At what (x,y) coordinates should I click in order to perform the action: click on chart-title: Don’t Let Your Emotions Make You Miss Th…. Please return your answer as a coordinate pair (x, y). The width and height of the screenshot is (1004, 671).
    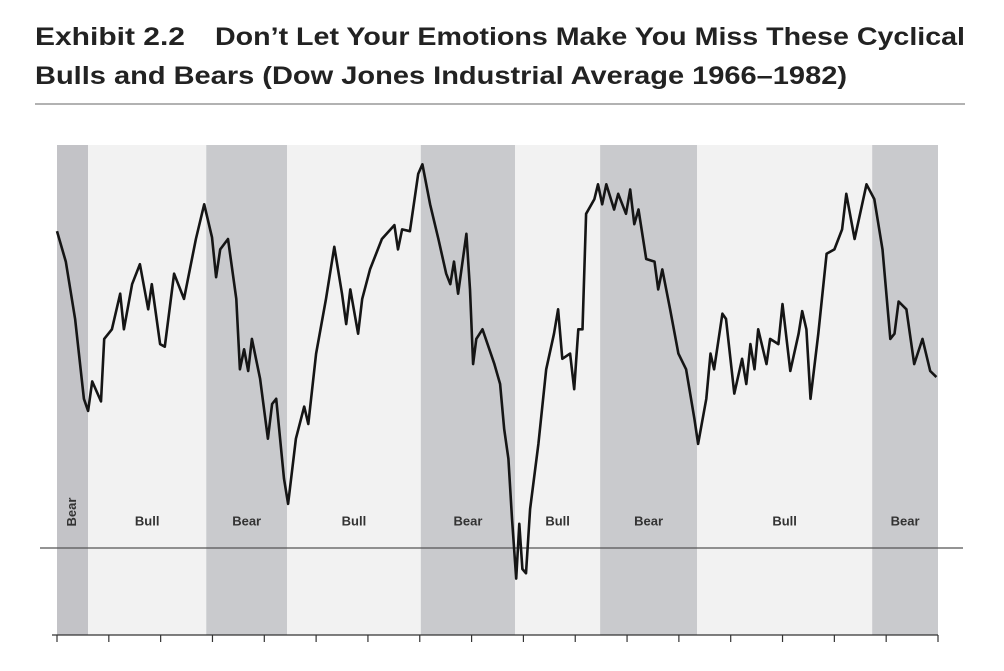
    Looking at the image, I should click on (590, 37).